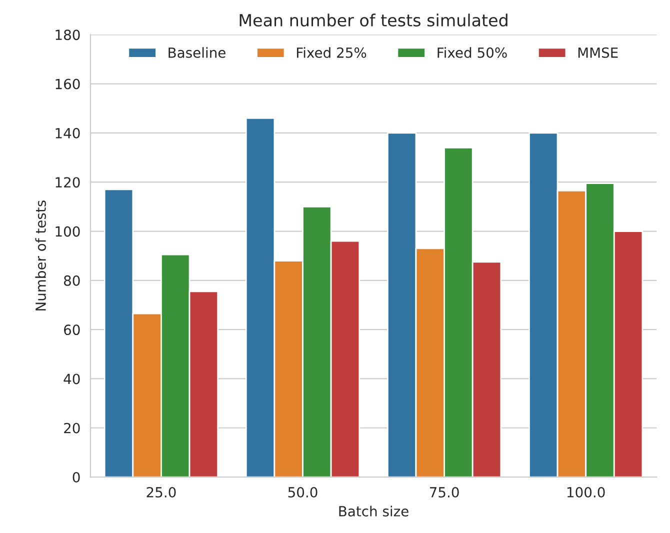 The width and height of the screenshot is (670, 533). What do you see at coordinates (331, 52) in the screenshot?
I see `legend-label: Fixed 25%` at bounding box center [331, 52].